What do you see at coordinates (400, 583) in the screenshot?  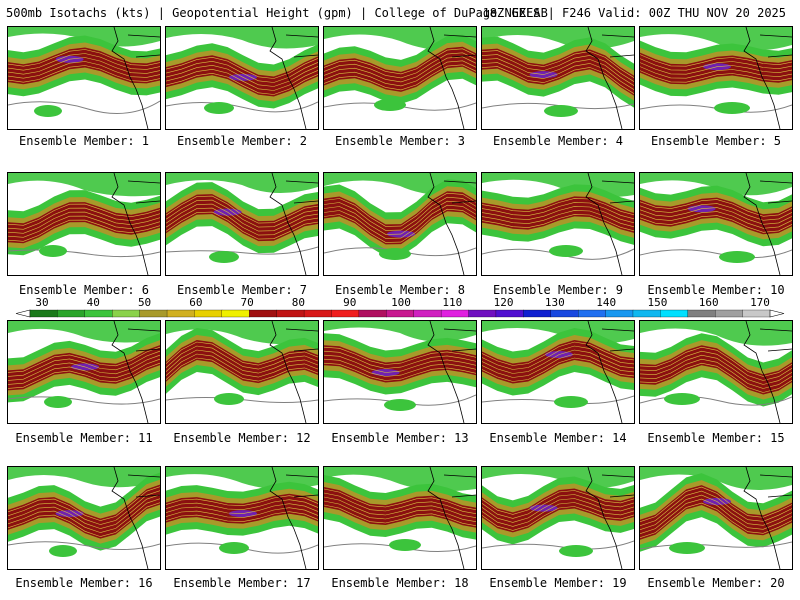 I see `ensemble-member-label: Ensemble Member: 18` at bounding box center [400, 583].